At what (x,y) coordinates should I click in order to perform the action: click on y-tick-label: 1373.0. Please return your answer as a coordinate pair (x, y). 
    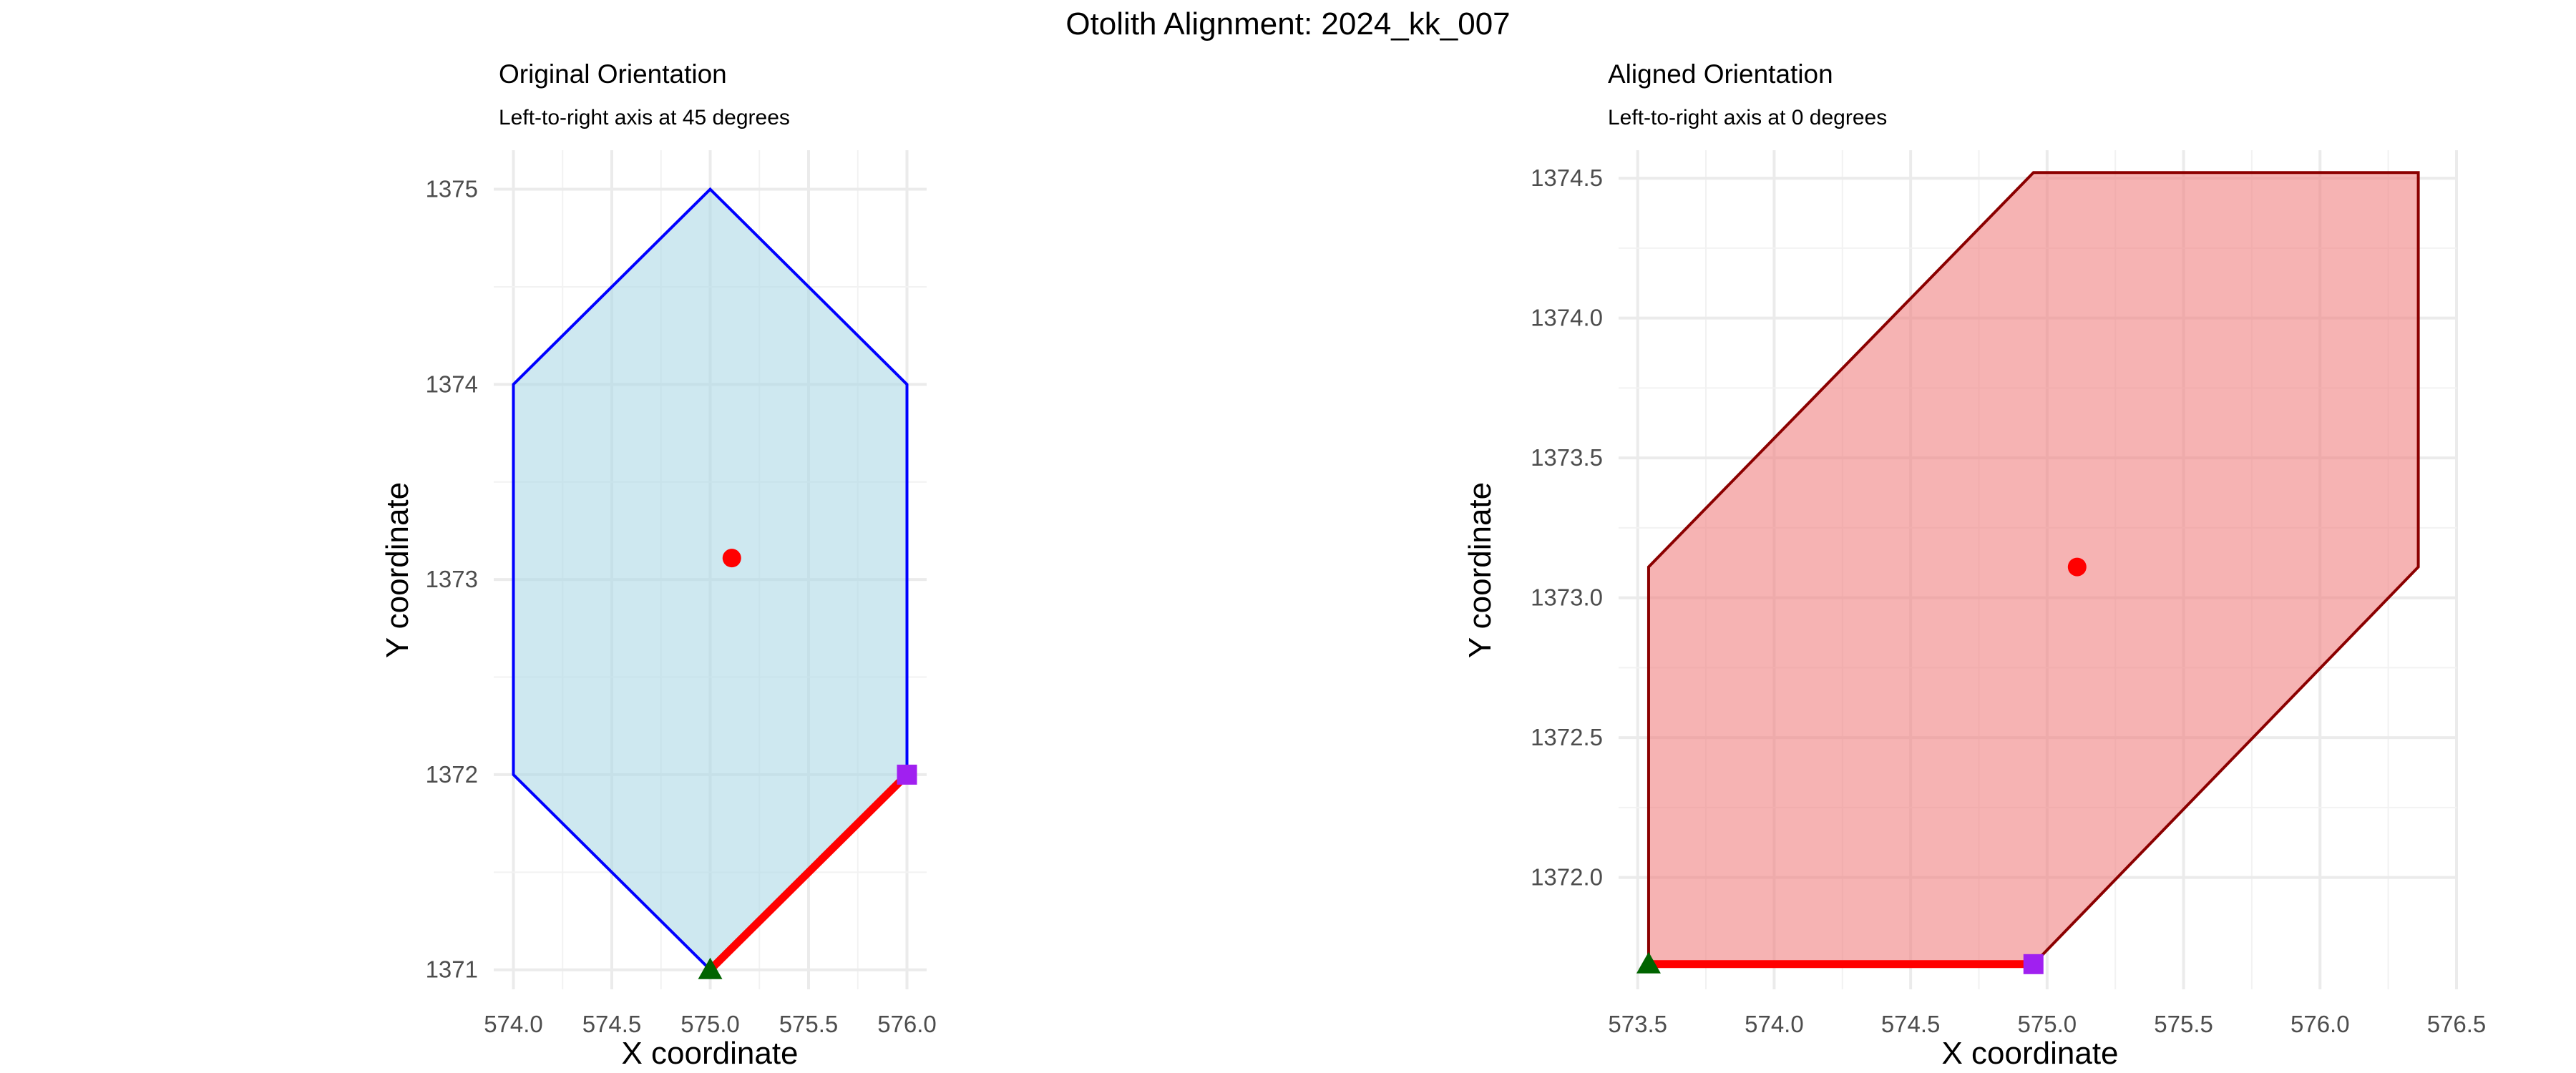
    Looking at the image, I should click on (1567, 597).